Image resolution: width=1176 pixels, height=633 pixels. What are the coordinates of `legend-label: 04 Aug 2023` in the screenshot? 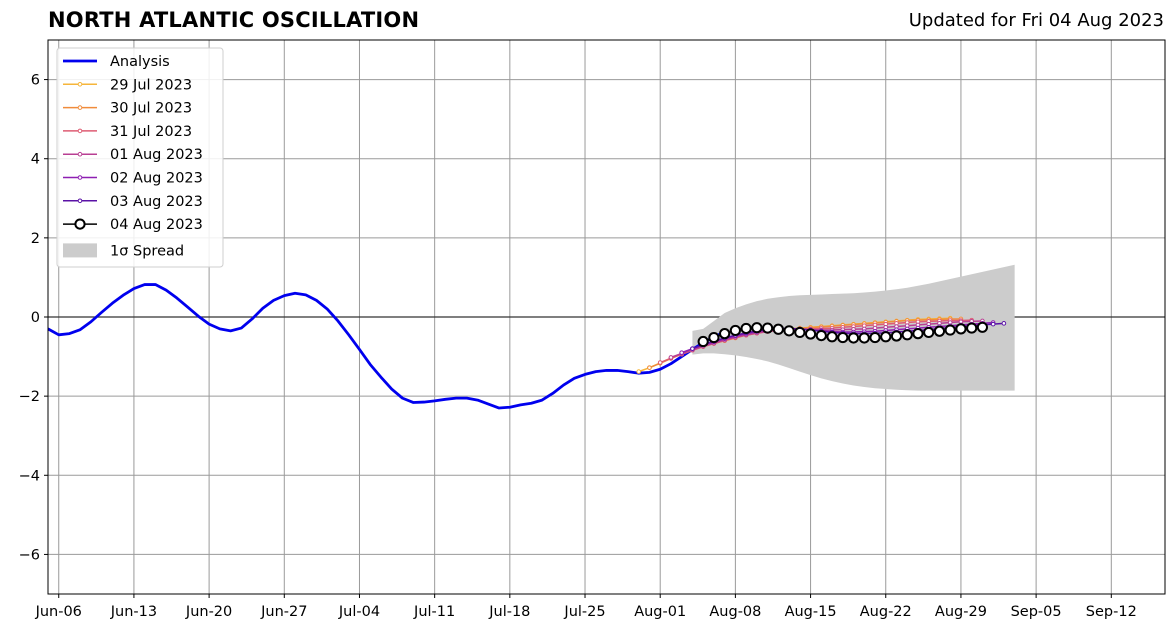 It's located at (156, 225).